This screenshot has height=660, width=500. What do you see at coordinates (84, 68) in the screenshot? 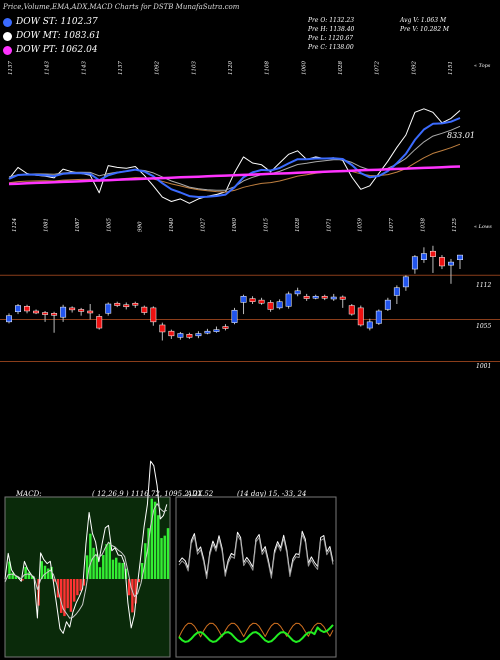
I see `top-tick-label: 1143` at bounding box center [84, 68].